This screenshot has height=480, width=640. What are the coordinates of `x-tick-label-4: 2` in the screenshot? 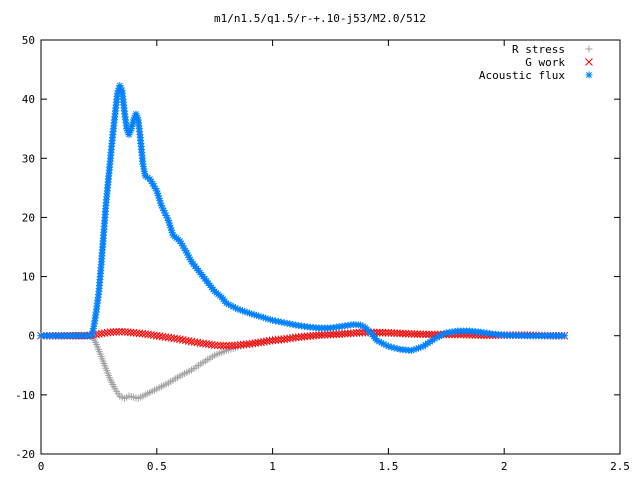 It's located at (504, 466).